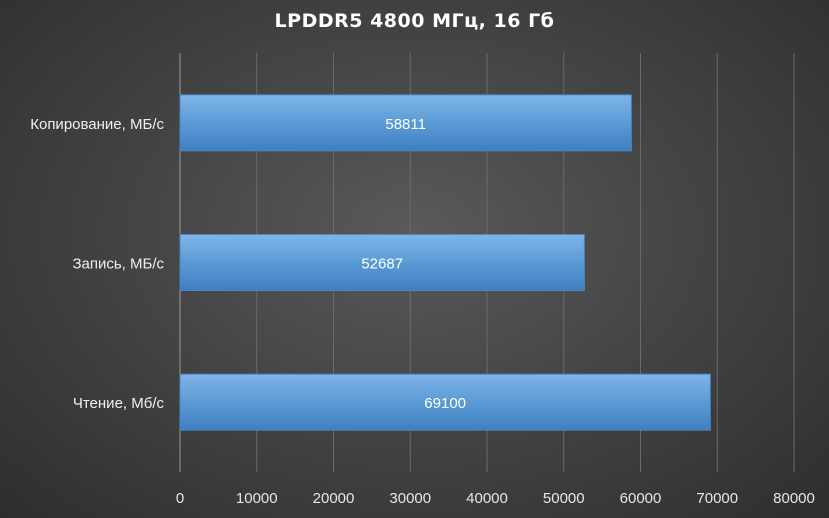  What do you see at coordinates (257, 498) in the screenshot?
I see `x-tick-label: 10000` at bounding box center [257, 498].